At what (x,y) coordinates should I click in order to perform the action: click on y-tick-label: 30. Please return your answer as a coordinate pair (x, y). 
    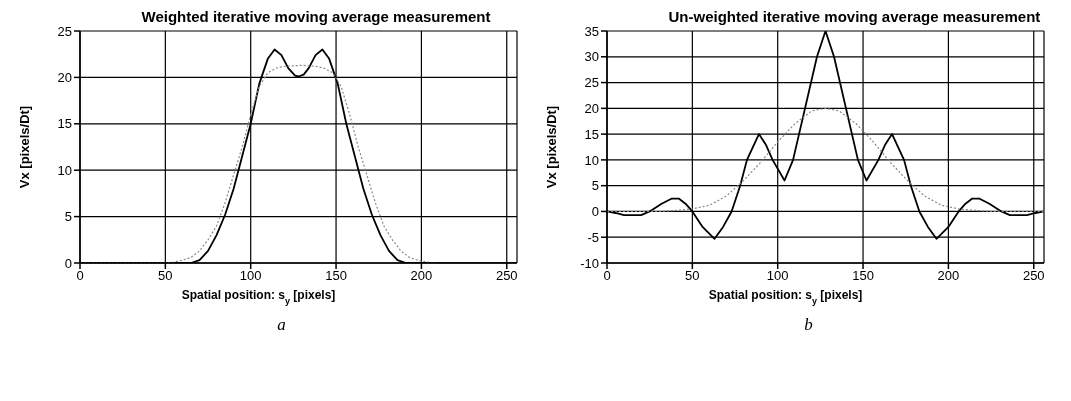
    Looking at the image, I should click on (591, 57).